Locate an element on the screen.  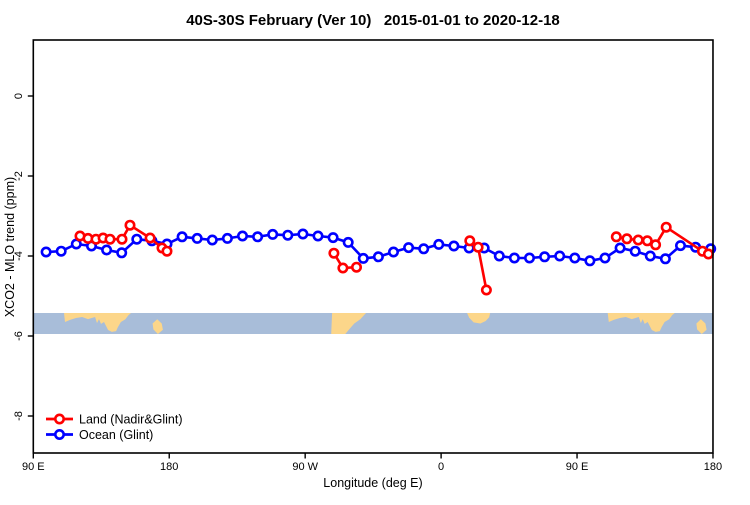
y-tick-label: -4 is located at coordinates (19, 256).